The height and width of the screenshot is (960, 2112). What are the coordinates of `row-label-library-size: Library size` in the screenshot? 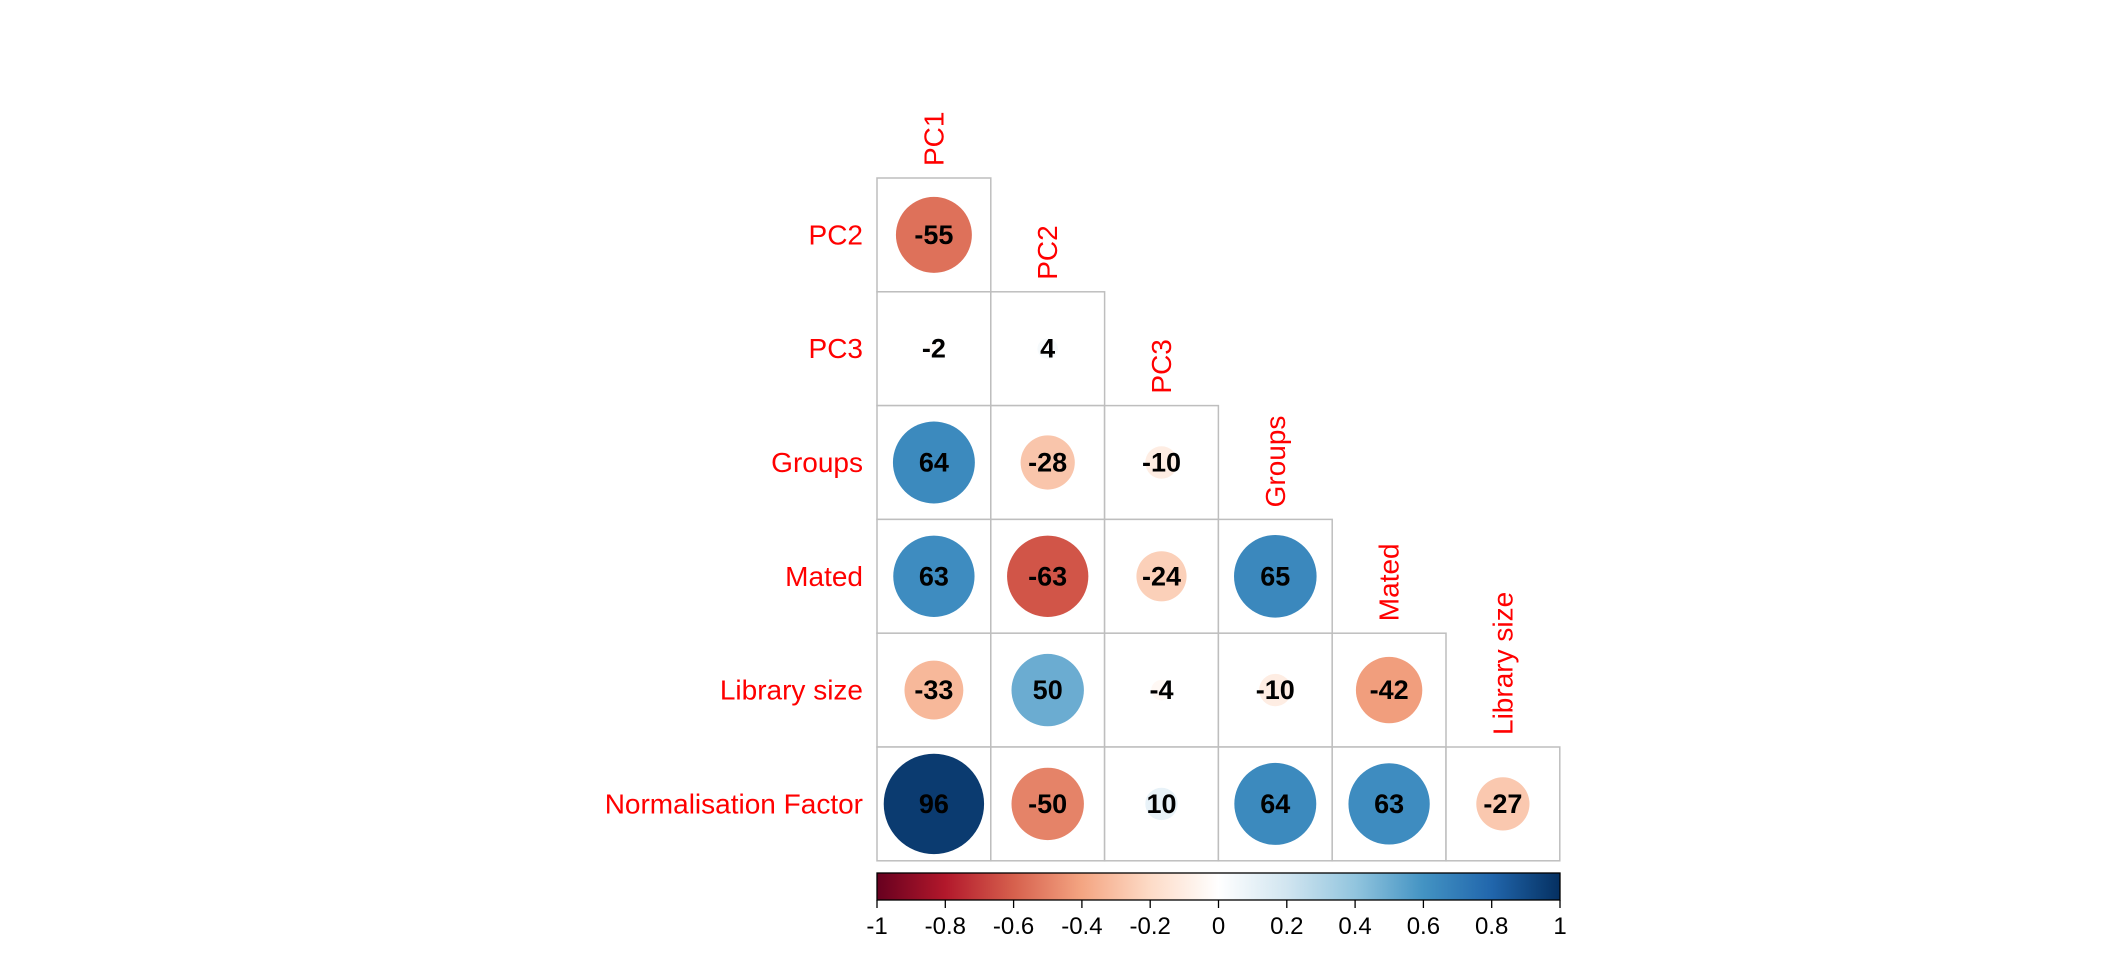 It's located at (791, 690).